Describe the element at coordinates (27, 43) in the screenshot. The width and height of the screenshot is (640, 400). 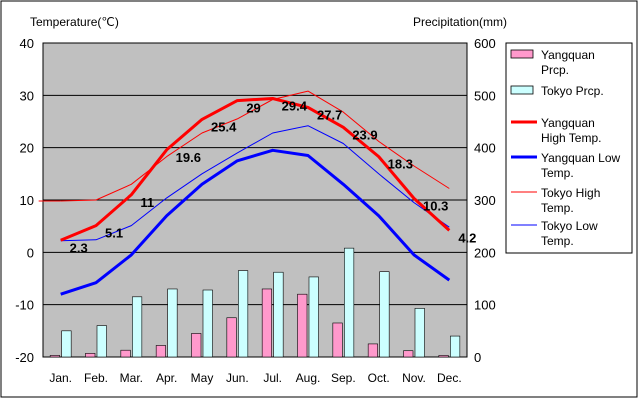
I see `y-left-tick: 40` at that location.